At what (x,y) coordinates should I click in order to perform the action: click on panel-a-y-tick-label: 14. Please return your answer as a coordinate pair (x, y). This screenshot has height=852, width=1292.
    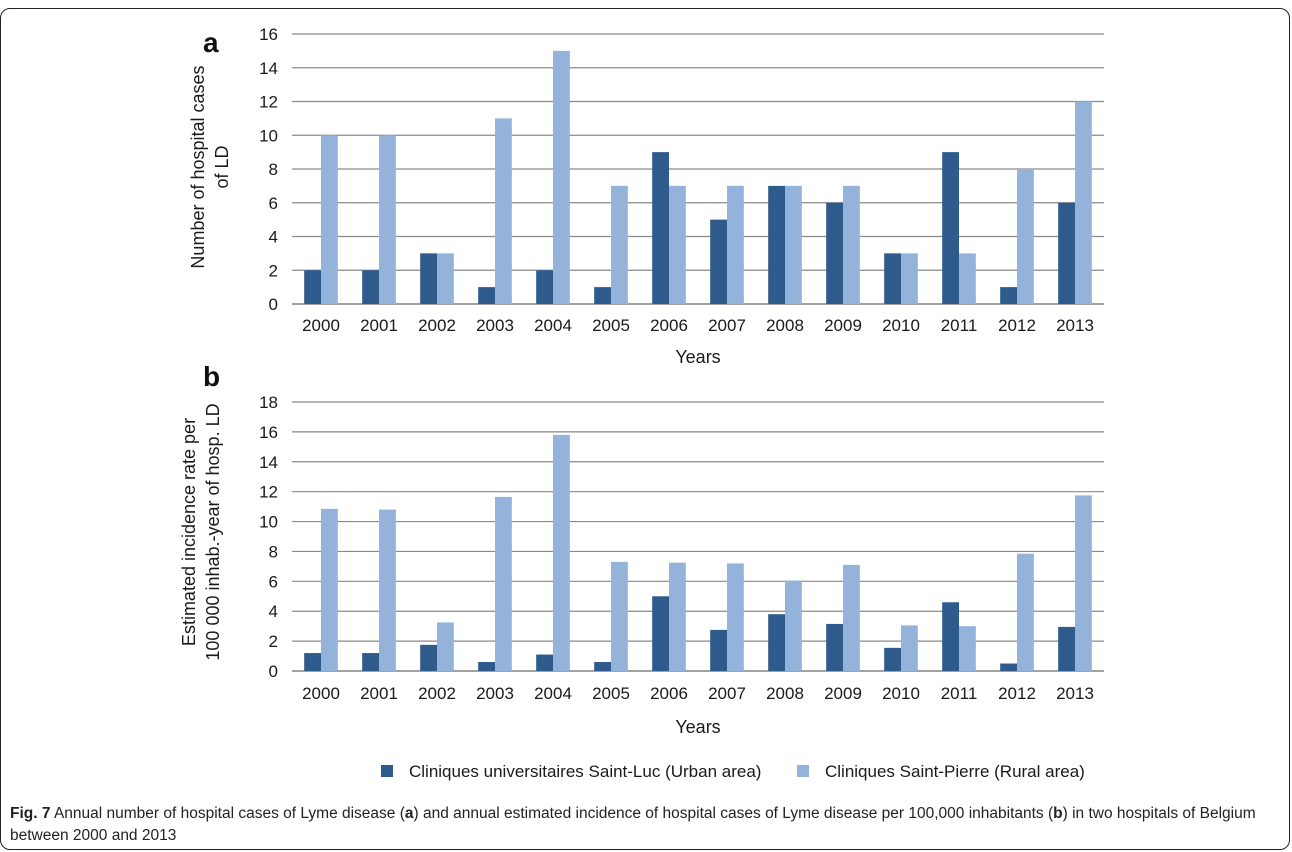
    Looking at the image, I should click on (268, 68).